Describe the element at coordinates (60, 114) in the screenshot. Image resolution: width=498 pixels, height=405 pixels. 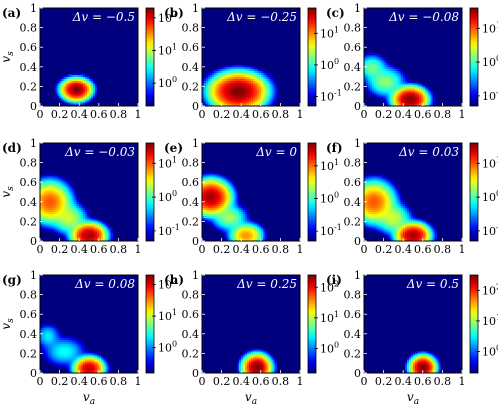
I see `x-tick-label: 0.2` at that location.